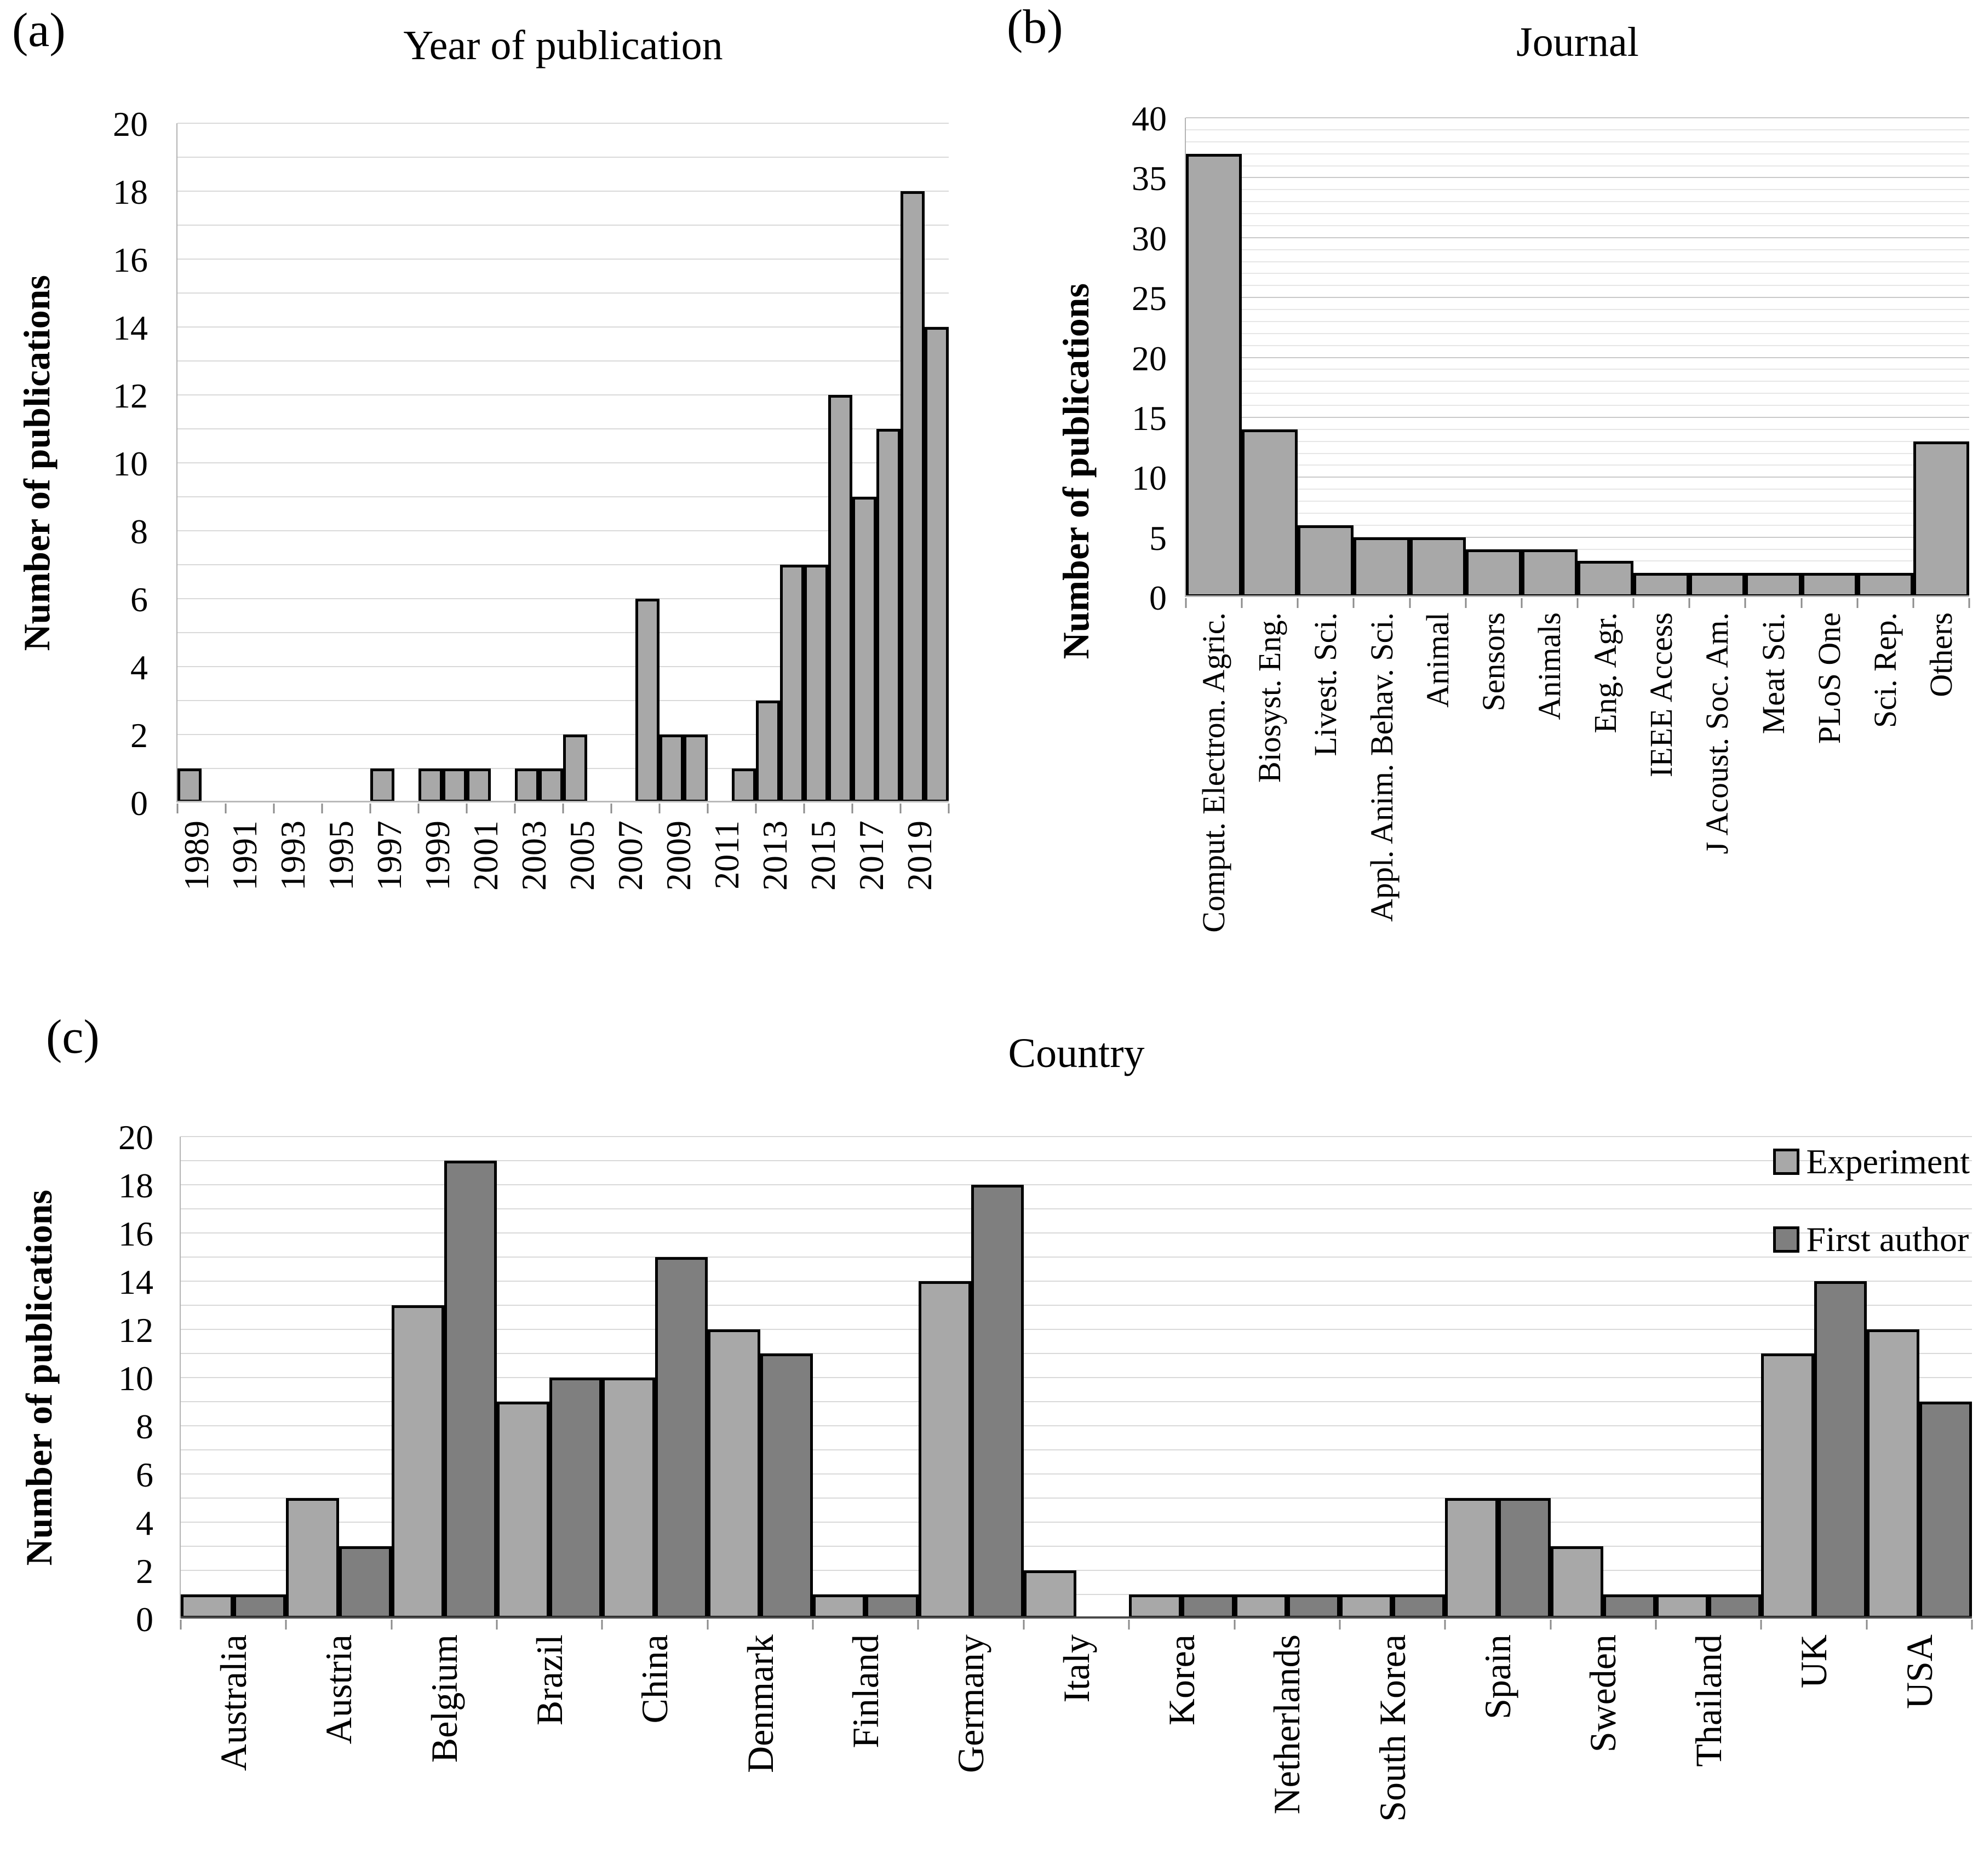  Describe the element at coordinates (1181, 1749) in the screenshot. I see `x-label-cell: Korea` at that location.